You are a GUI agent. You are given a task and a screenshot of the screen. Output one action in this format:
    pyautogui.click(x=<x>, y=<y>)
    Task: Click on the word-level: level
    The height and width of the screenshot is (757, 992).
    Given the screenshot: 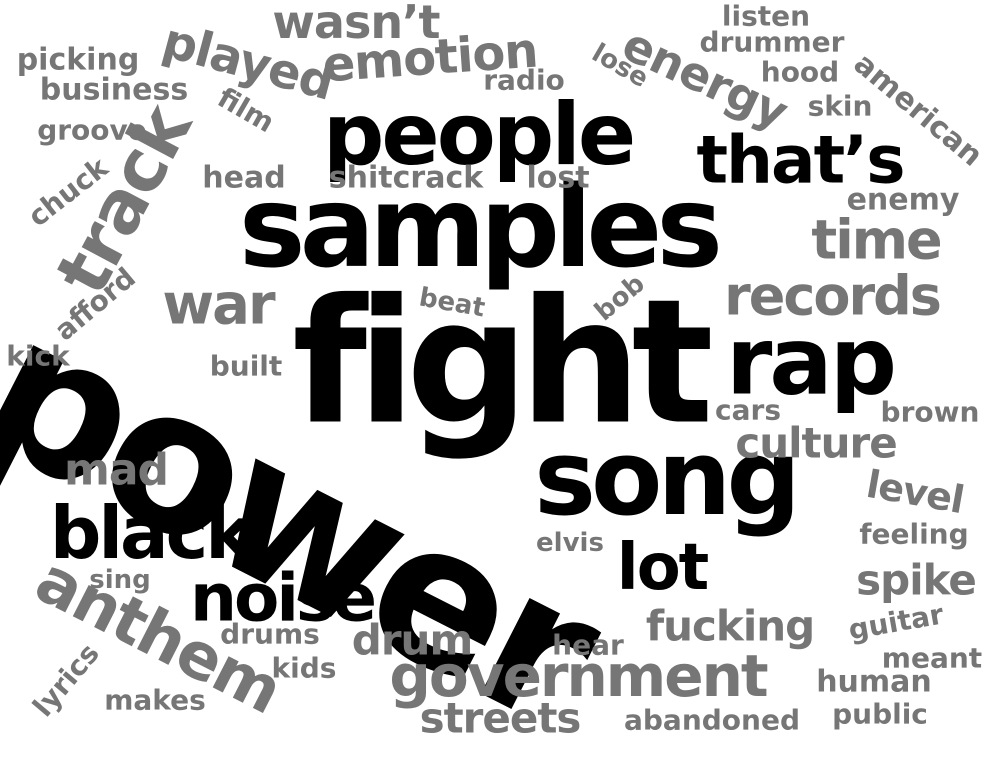 What is the action you would take?
    pyautogui.click(x=915, y=492)
    